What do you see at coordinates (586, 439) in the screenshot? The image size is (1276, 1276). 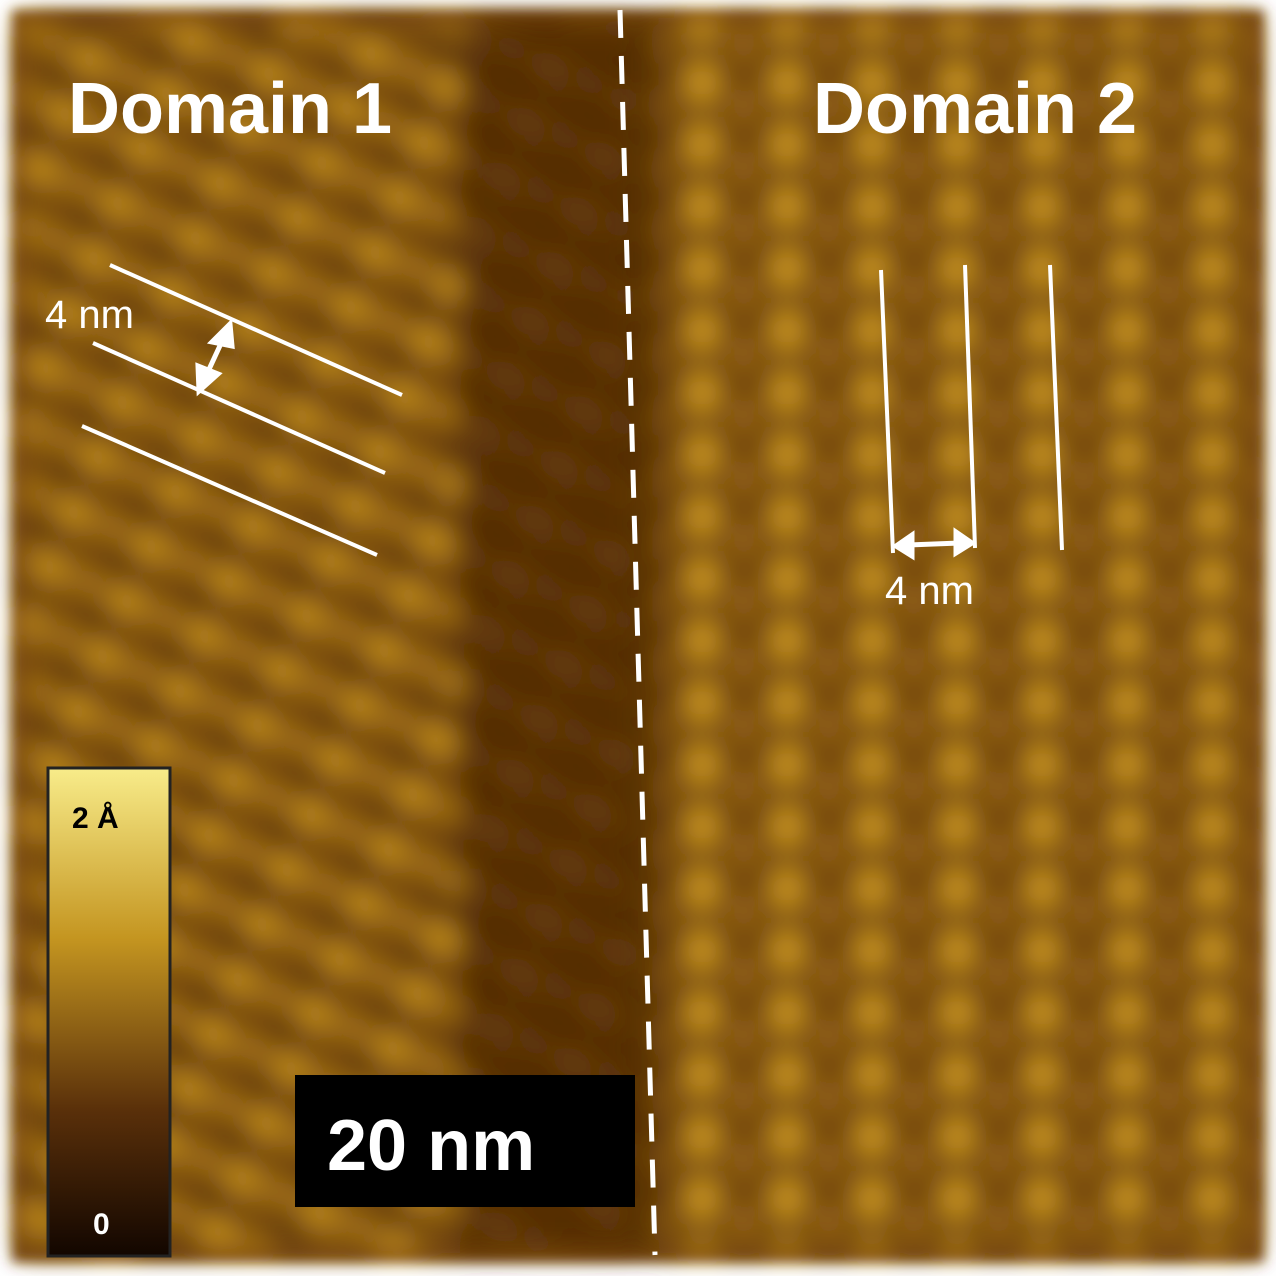 I see `arrows` at bounding box center [586, 439].